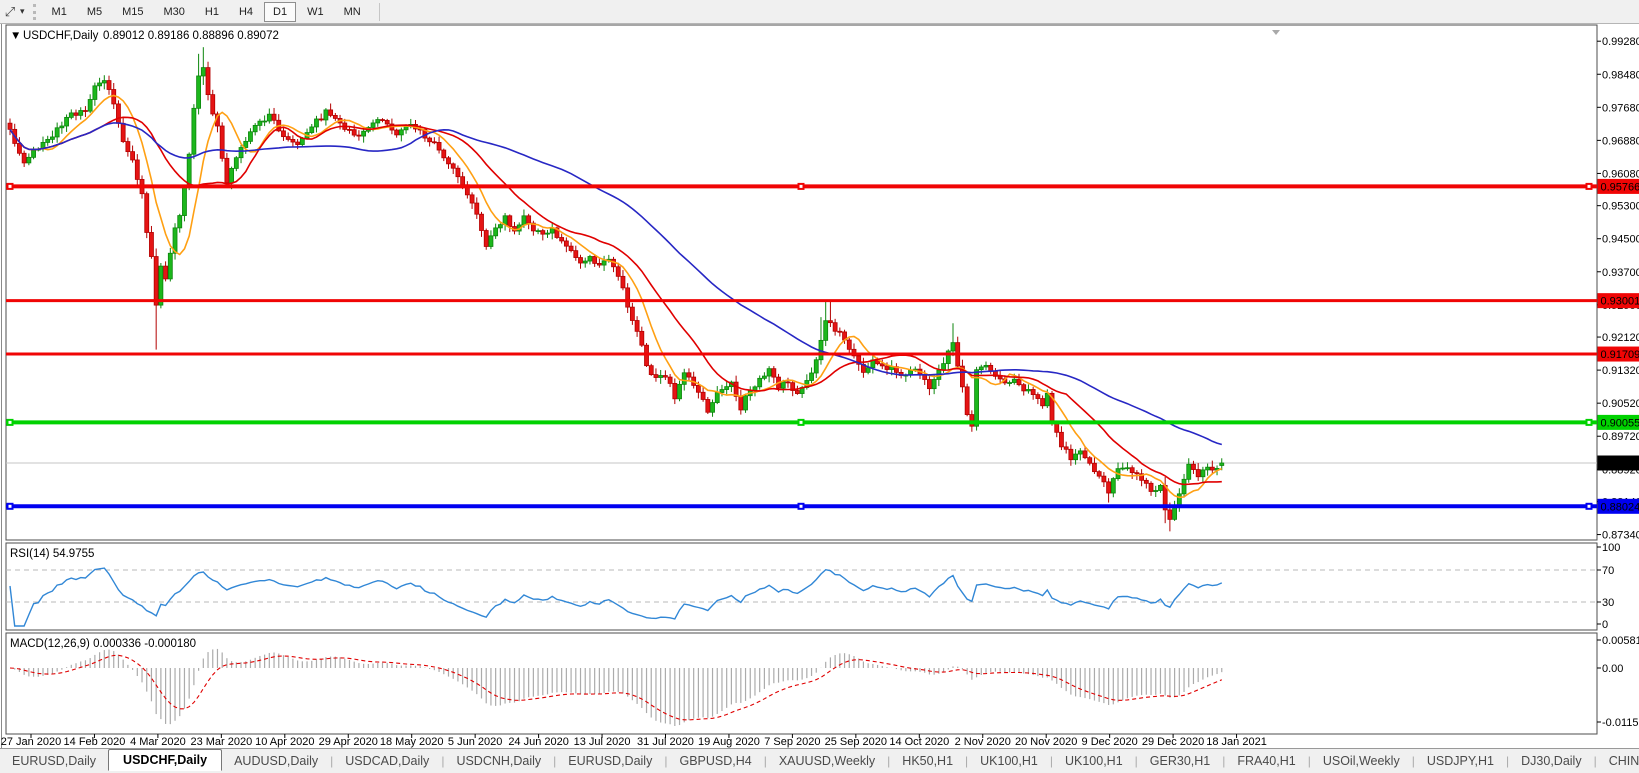 This screenshot has width=1639, height=773. Describe the element at coordinates (827, 761) in the screenshot. I see `tab-xauusd-weekly: XAUUSD,Weekly` at that location.